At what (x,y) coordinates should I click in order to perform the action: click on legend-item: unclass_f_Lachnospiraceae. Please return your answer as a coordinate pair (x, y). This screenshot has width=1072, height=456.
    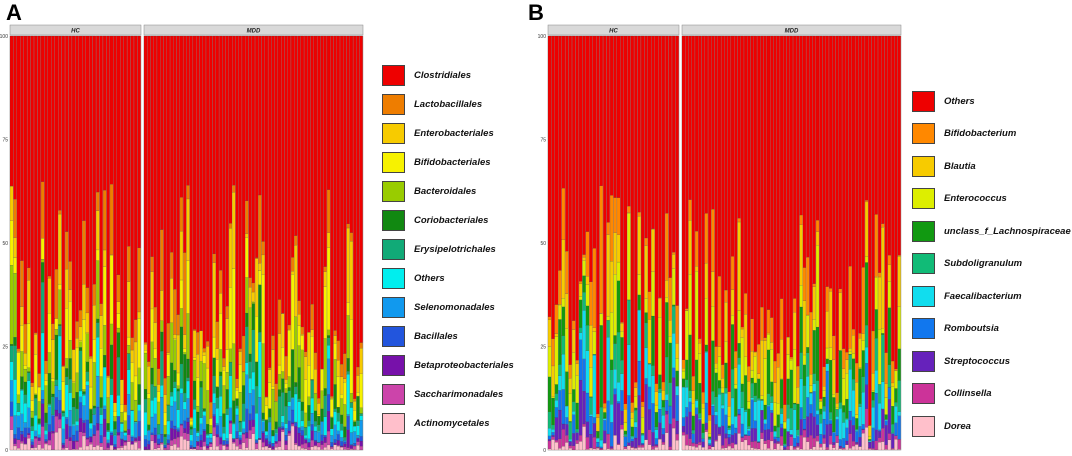
    Looking at the image, I should click on (991, 231).